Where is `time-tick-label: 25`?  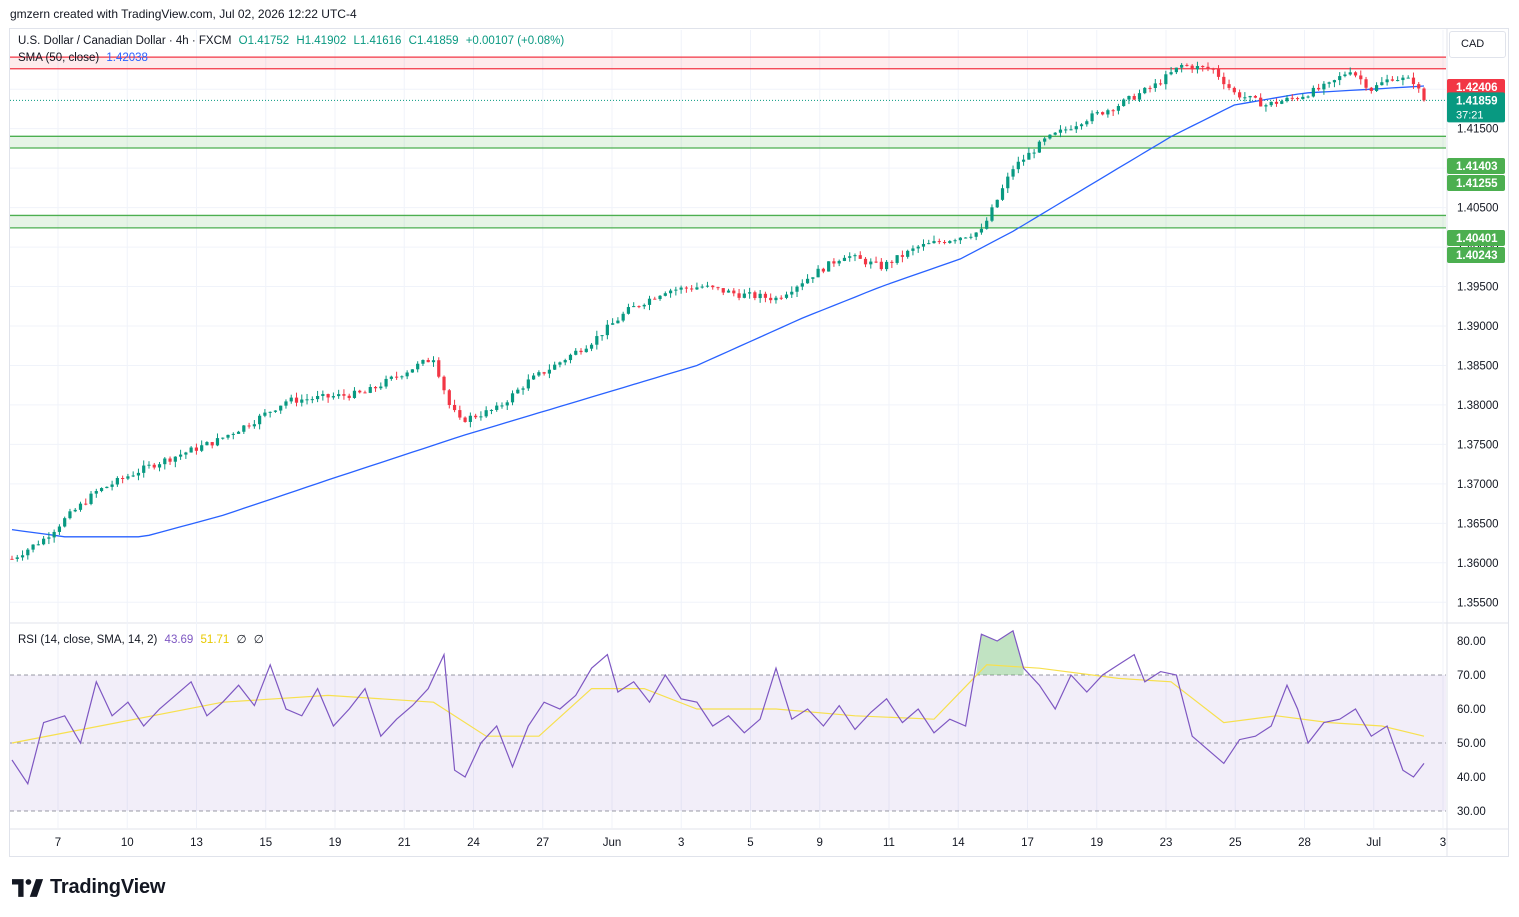 time-tick-label: 25 is located at coordinates (1235, 843).